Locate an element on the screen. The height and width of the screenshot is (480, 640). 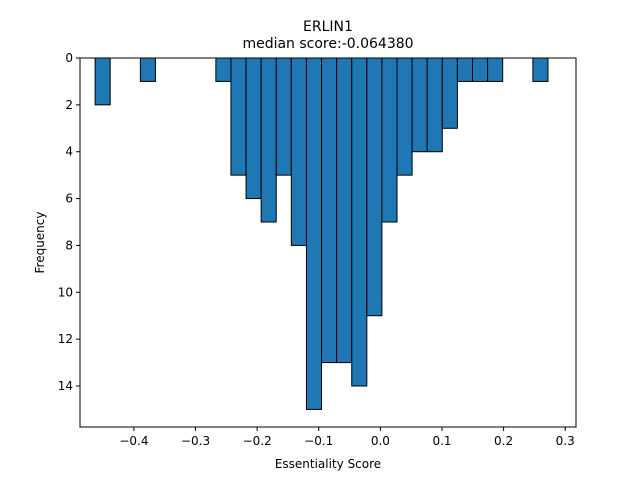
y-tick-label: 12 is located at coordinates (65, 339).